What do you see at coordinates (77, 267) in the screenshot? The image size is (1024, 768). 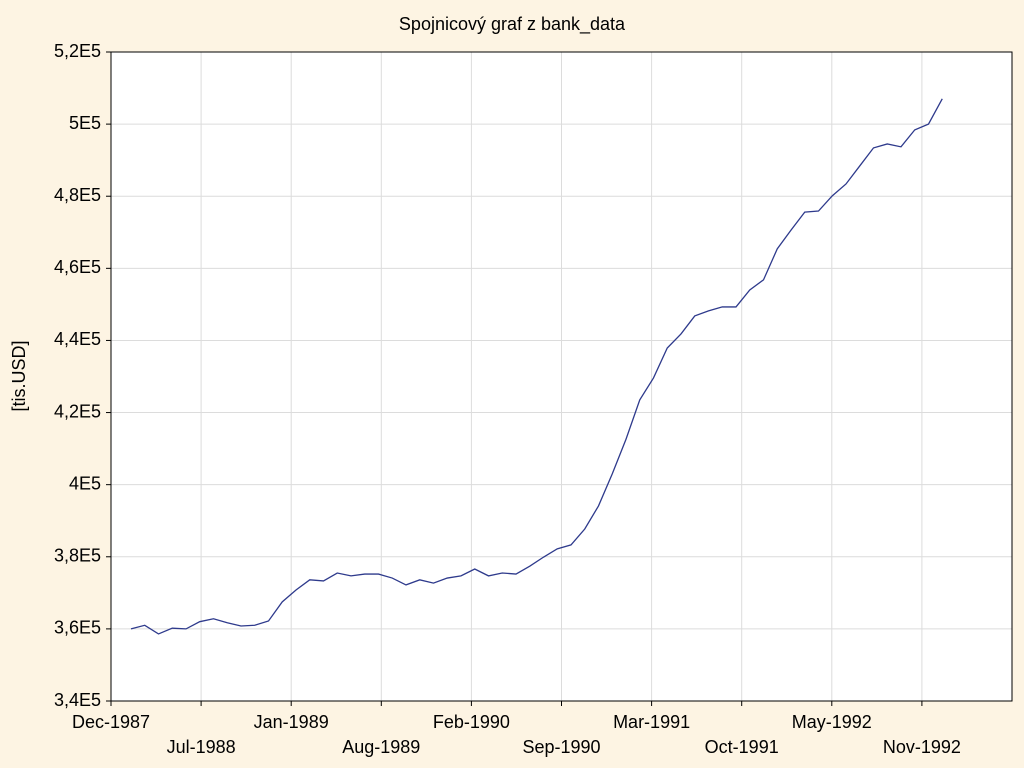 I see `y-tick-label: 4,6E5` at bounding box center [77, 267].